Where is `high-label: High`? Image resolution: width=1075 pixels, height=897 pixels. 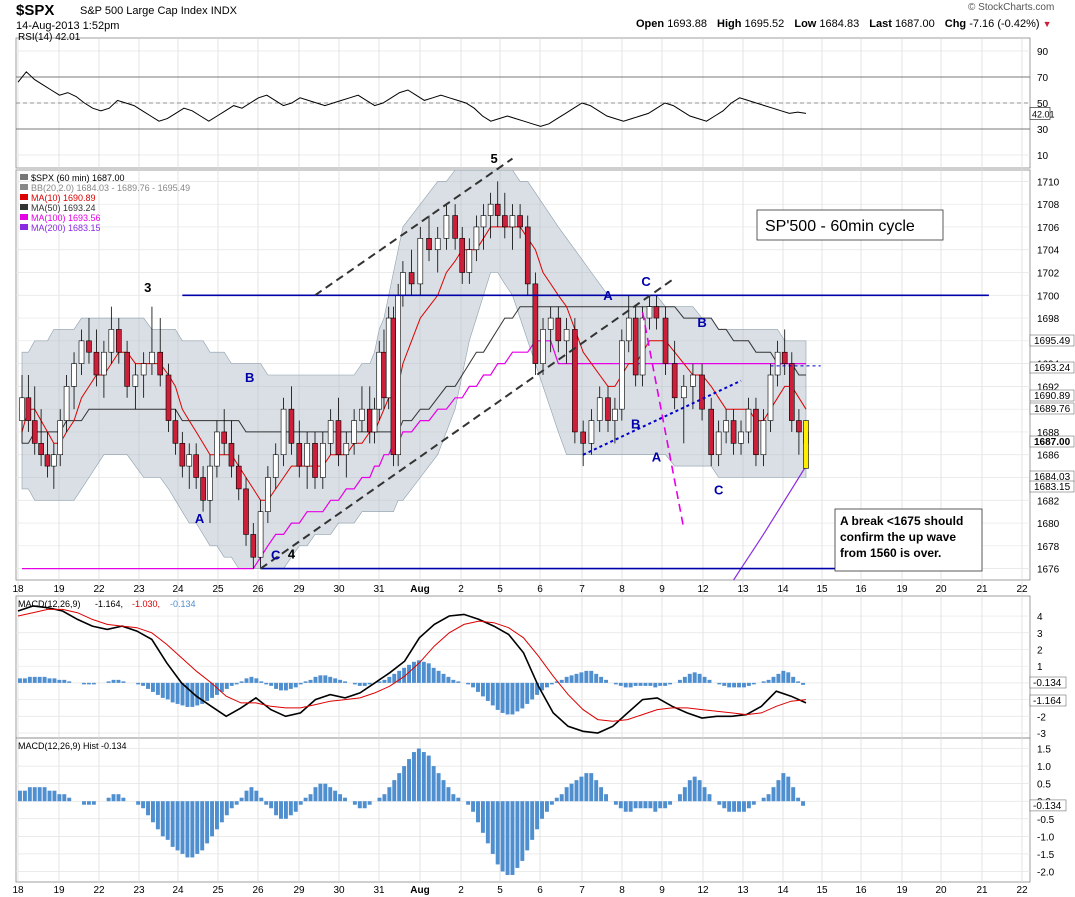
high-label: High is located at coordinates (729, 24).